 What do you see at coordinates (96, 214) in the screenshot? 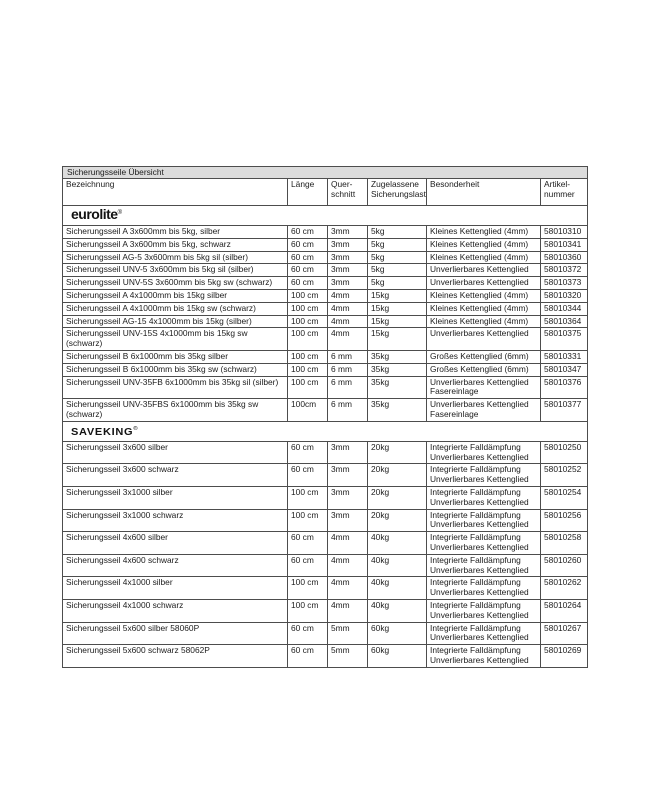
I see `eurolite-logo: eurolite®` at bounding box center [96, 214].